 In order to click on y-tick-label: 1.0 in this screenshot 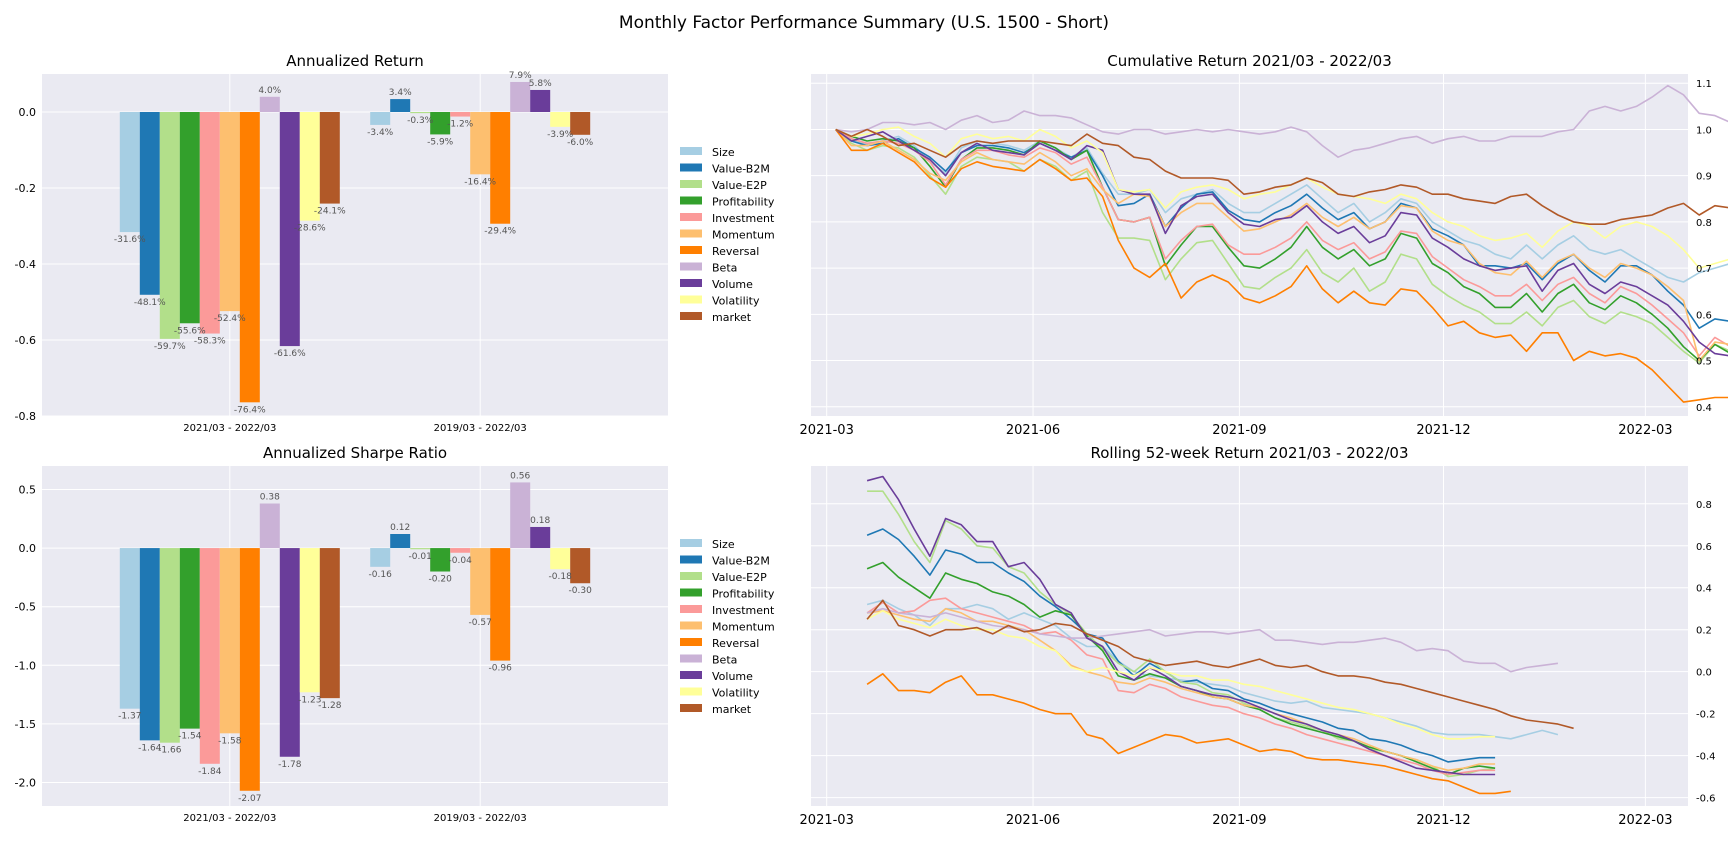, I will do `click(1704, 130)`.